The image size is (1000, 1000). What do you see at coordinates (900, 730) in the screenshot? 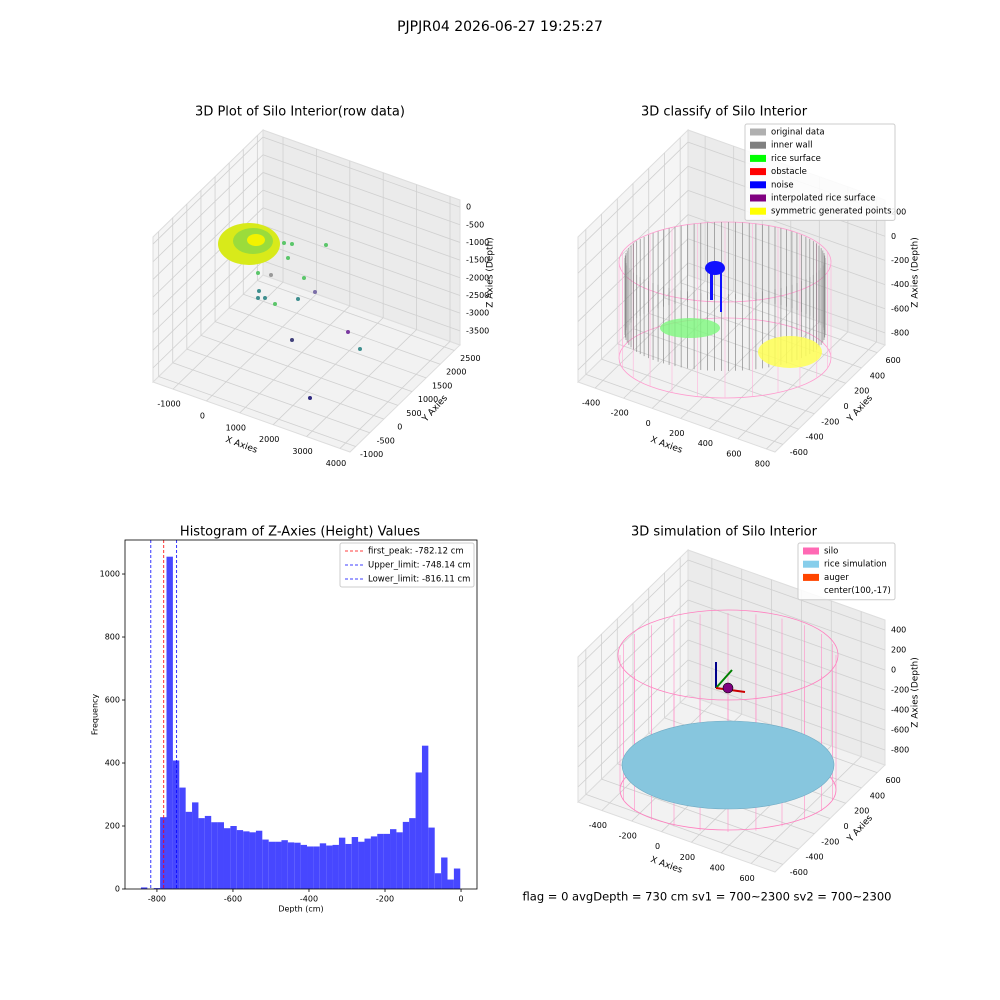
I see `z-tick-label: -600` at bounding box center [900, 730].